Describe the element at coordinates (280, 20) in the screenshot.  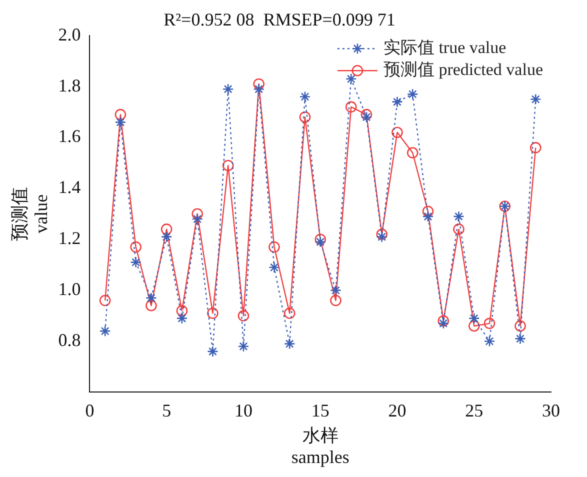
I see `chart-title: R²=0.952 08 RMSEP=0.099 71` at that location.